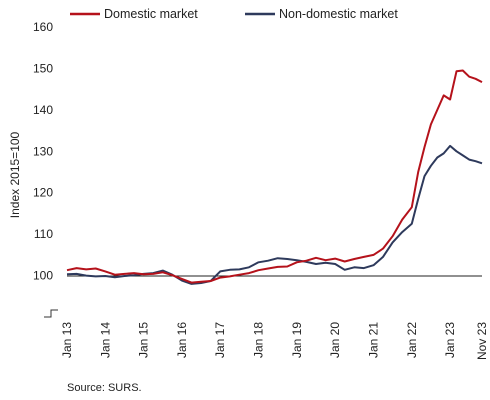 This screenshot has height=400, width=490. What do you see at coordinates (67, 340) in the screenshot?
I see `x-tick-label: Jan 13` at bounding box center [67, 340].